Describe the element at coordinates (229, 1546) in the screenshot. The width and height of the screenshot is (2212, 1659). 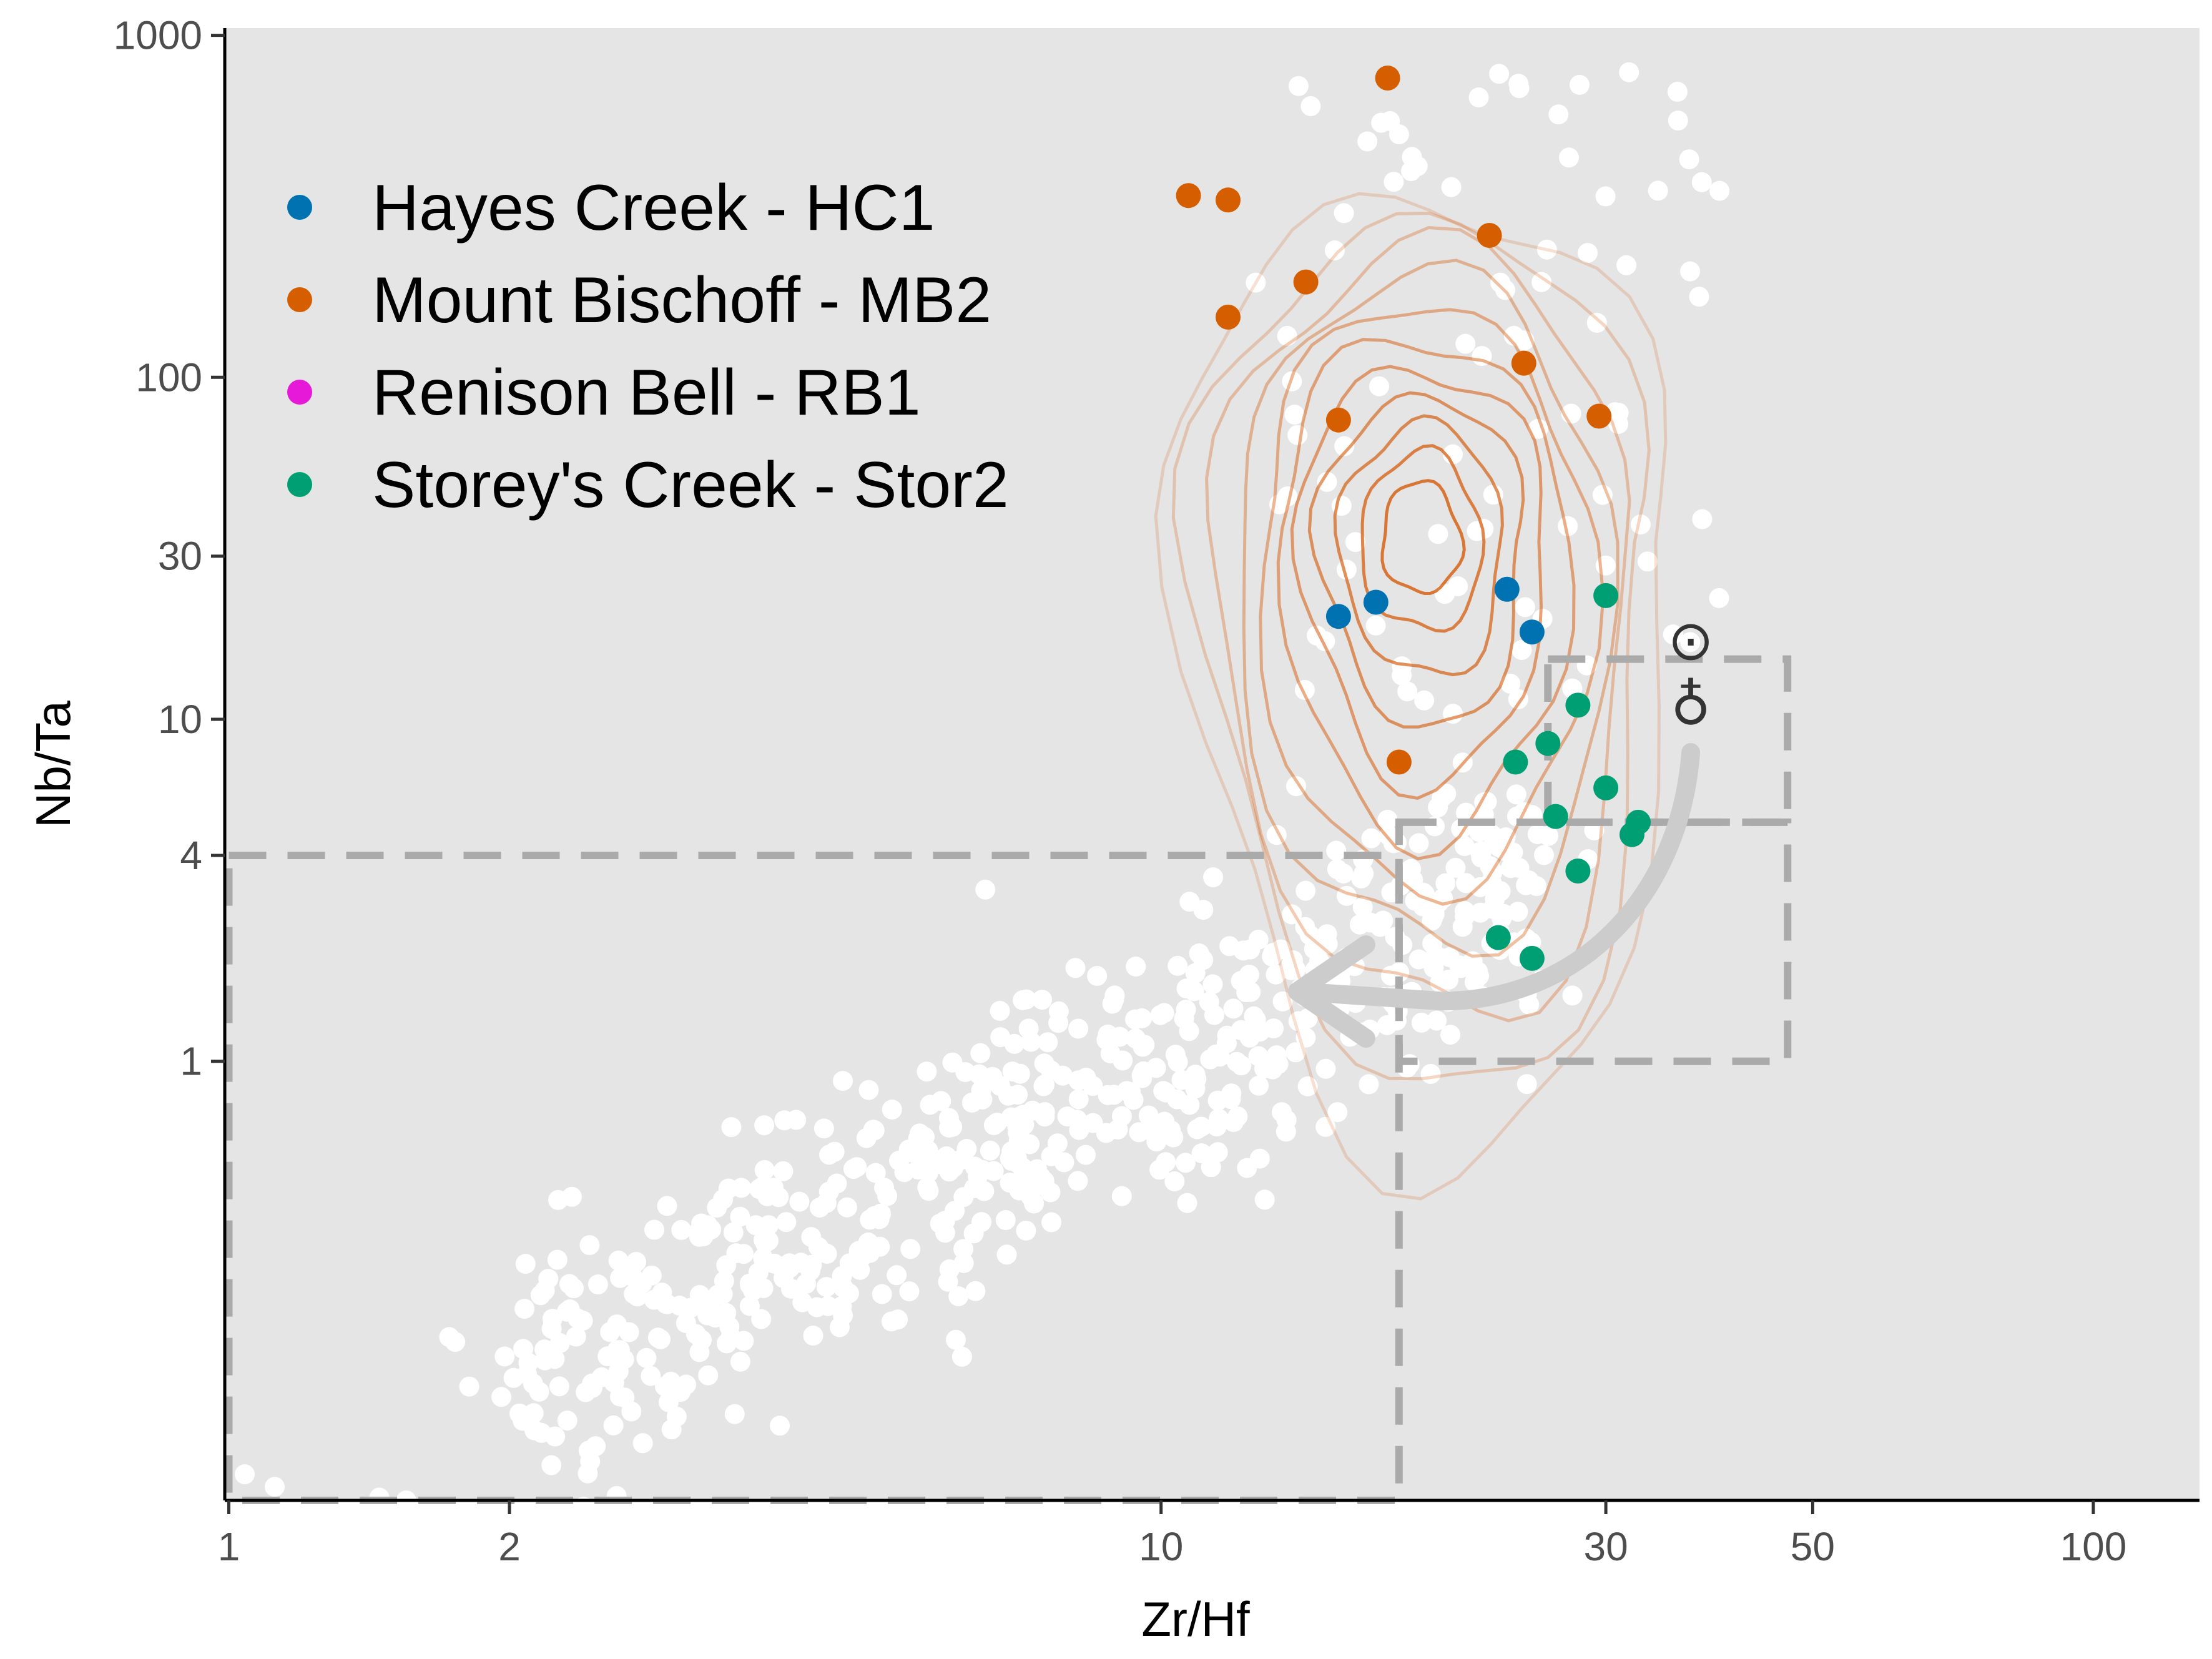
I see `x-tick-label: 1` at that location.